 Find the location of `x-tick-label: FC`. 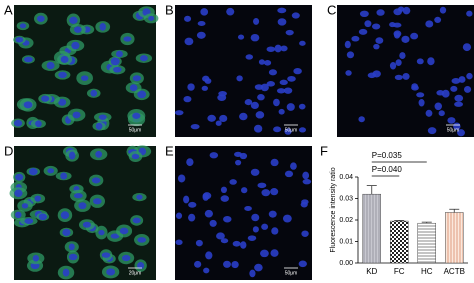

x-tick-label: FC is located at coordinates (399, 271).